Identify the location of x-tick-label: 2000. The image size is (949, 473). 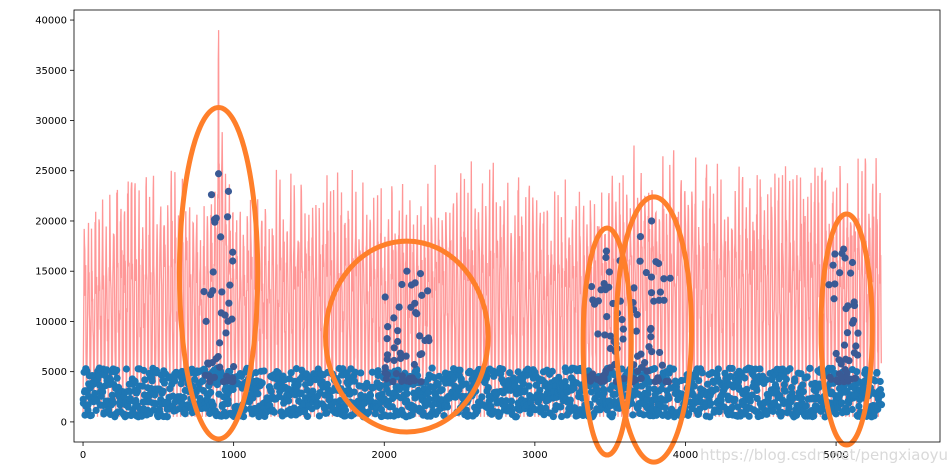
(384, 455).